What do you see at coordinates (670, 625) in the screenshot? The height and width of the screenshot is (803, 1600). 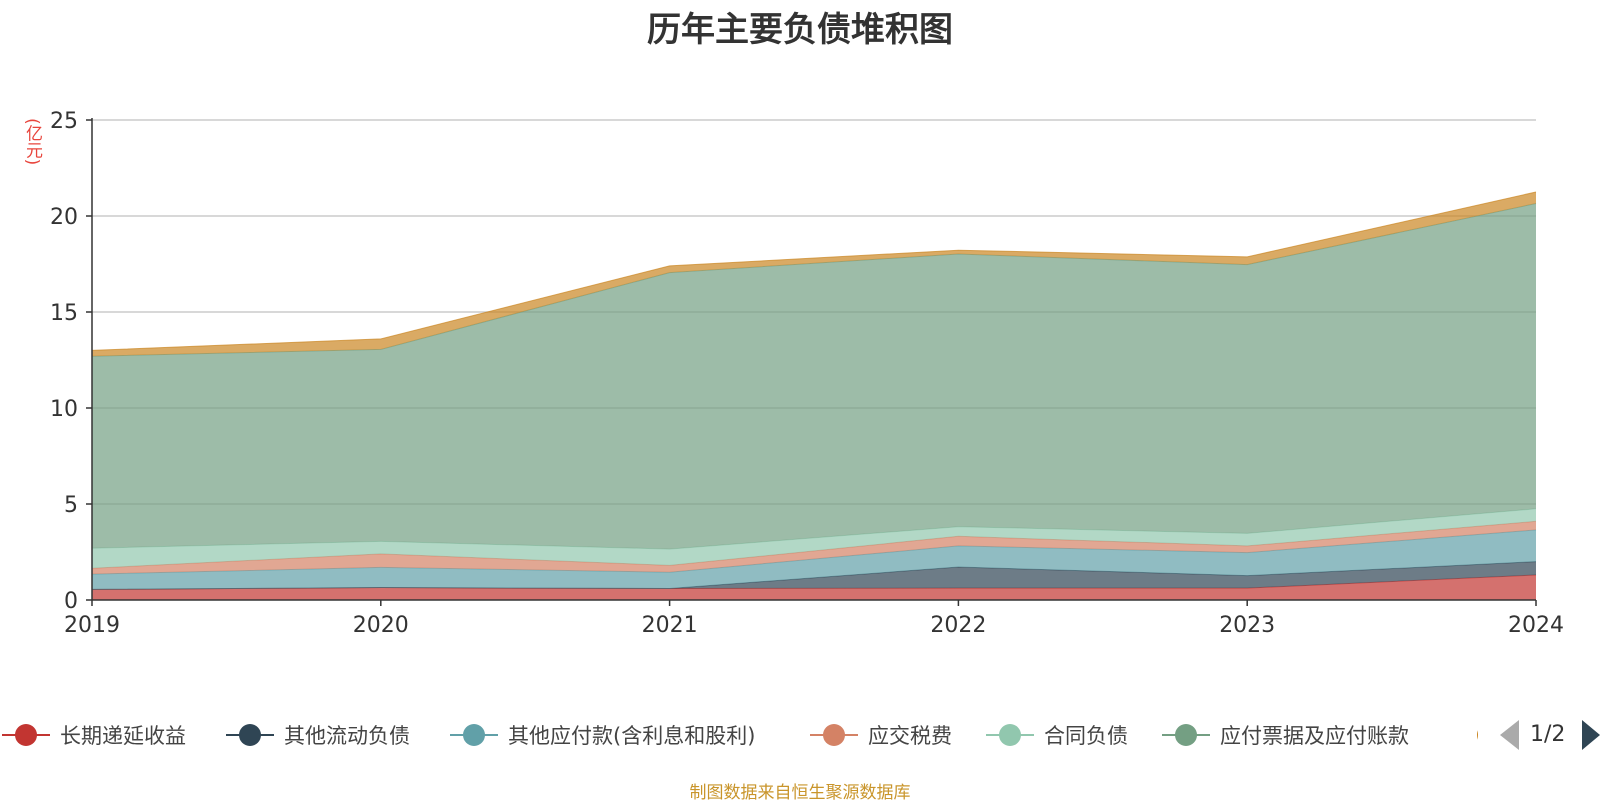 I see `x-tick-label: 2021` at bounding box center [670, 625].